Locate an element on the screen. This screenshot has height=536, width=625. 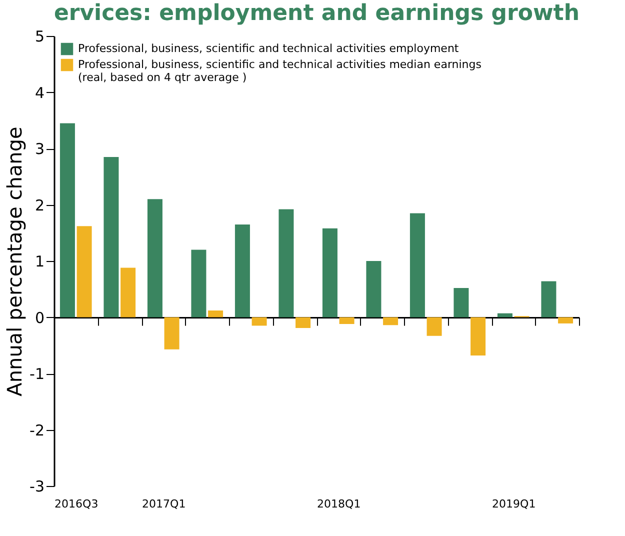
legend-label: Professional, business, scientific and technical activities employment is located at coordinates (269, 48).